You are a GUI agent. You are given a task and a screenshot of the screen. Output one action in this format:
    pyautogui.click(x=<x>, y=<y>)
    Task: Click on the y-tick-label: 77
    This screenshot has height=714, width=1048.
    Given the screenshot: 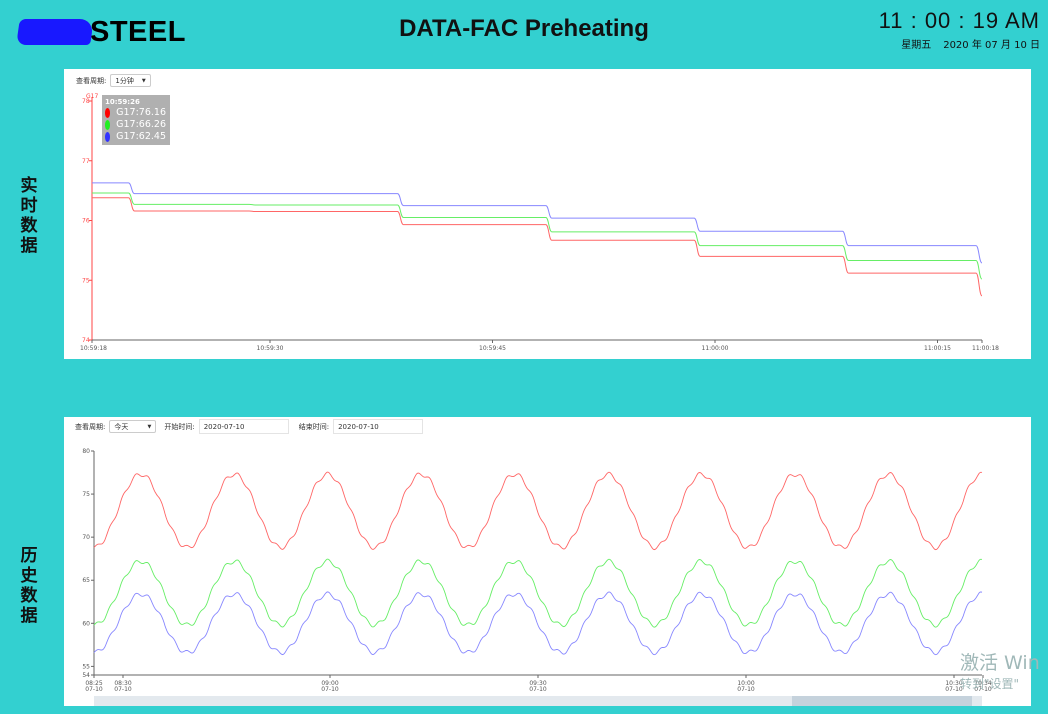 What is the action you would take?
    pyautogui.click(x=86, y=161)
    